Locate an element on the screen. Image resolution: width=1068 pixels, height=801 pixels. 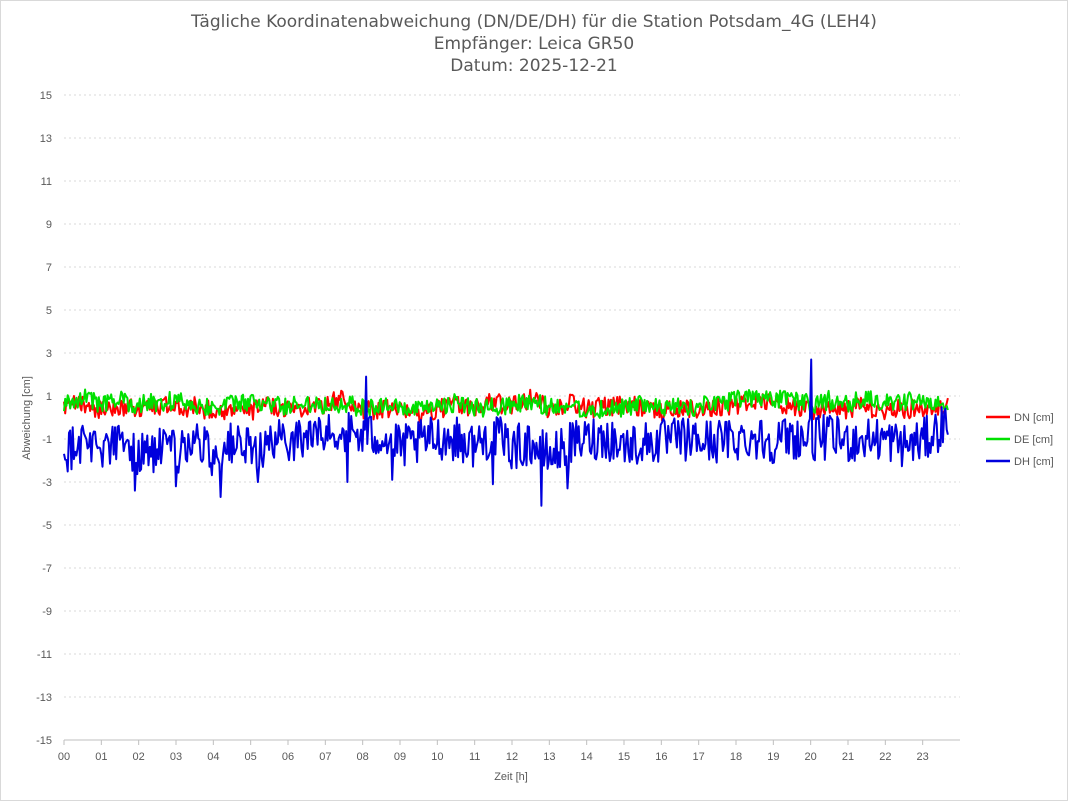
x-tick-label: 00 is located at coordinates (64, 757).